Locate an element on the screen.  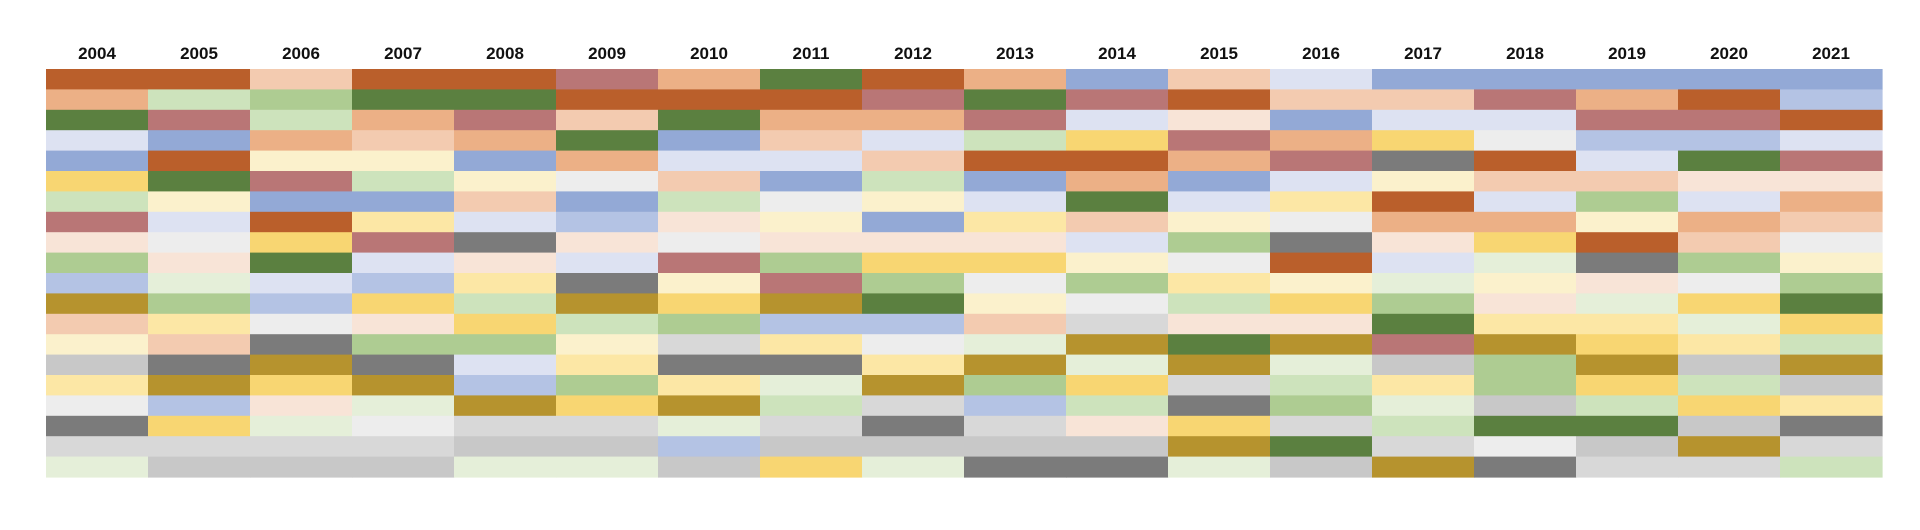
year-label-2012: 2012 is located at coordinates (913, 53).